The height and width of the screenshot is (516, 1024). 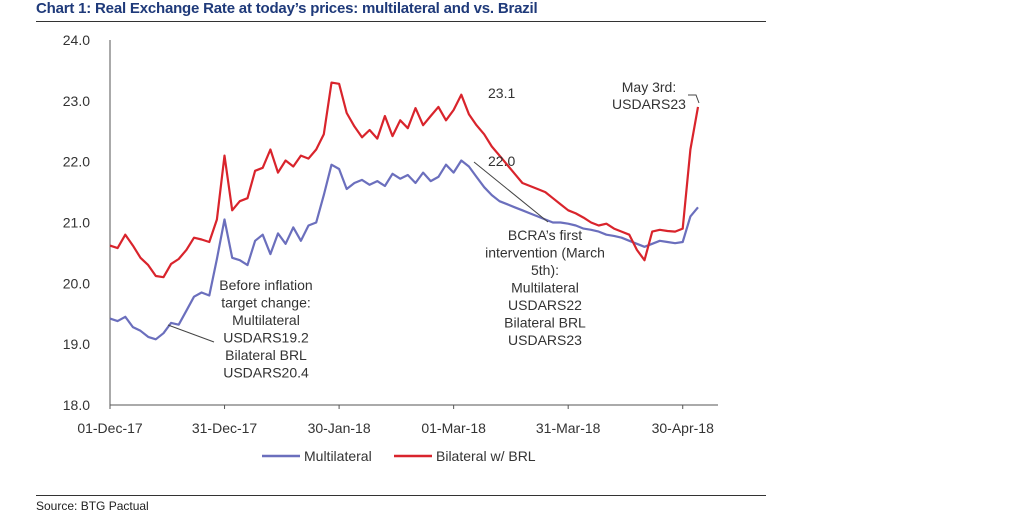 What do you see at coordinates (501, 161) in the screenshot?
I see `peak-multilateral-label: 22.0` at bounding box center [501, 161].